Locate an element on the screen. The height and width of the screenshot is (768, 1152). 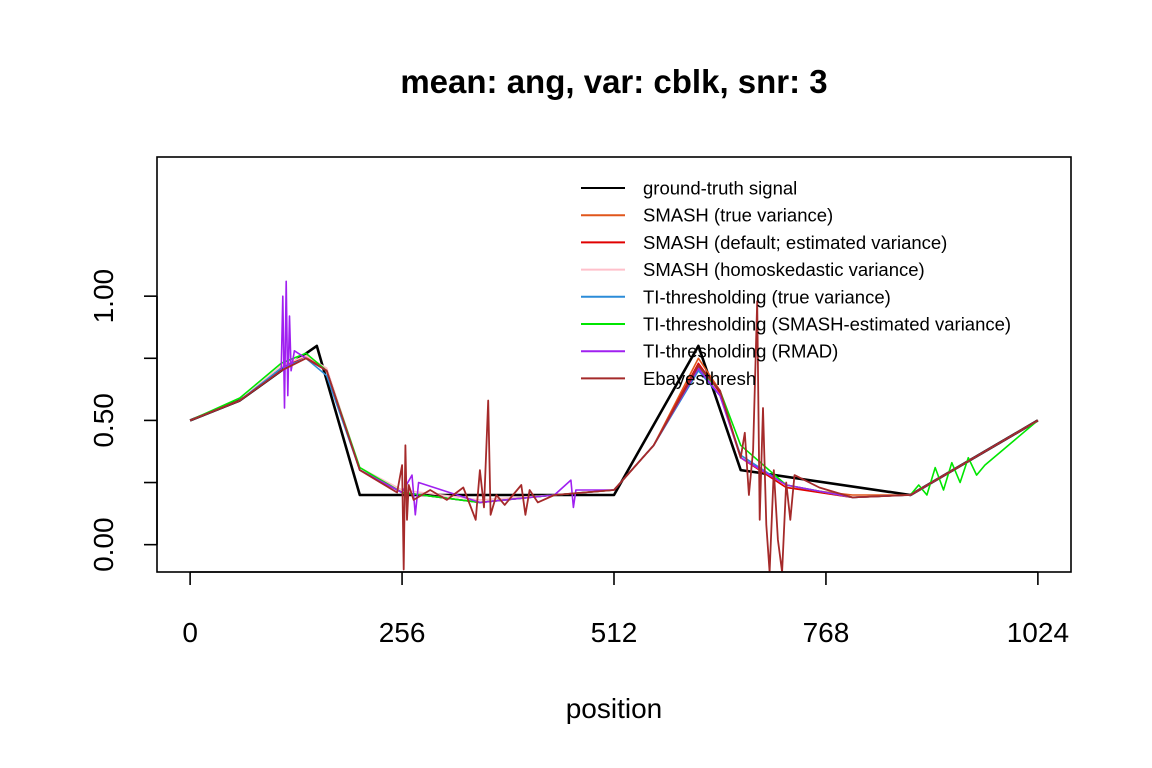
legend-label: SMASH (default; estimated variance) is located at coordinates (795, 242).